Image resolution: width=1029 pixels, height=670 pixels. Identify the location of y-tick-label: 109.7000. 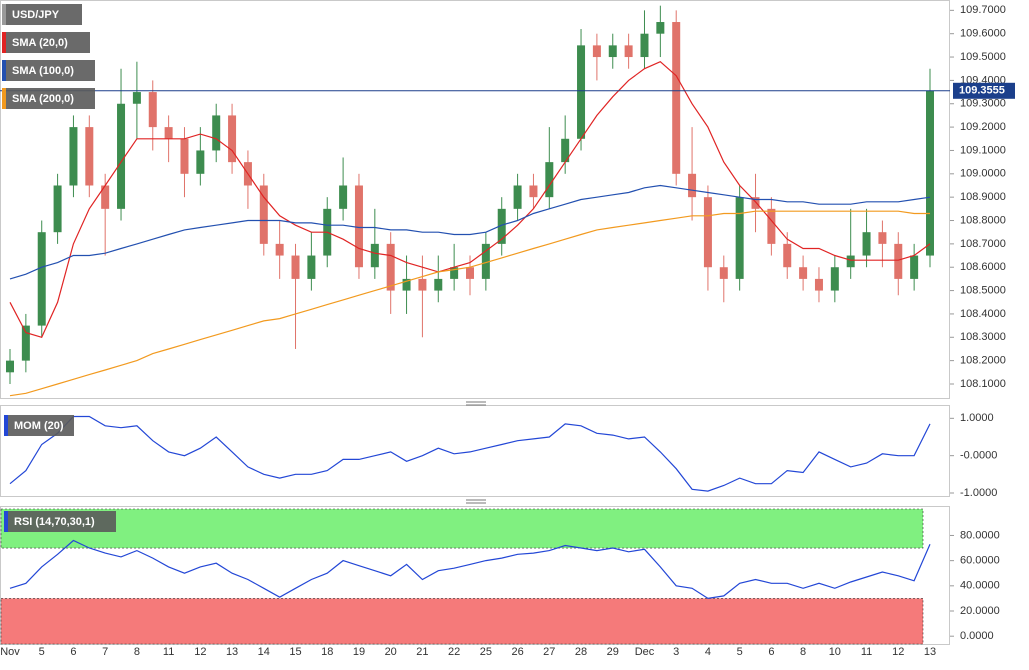
(983, 10).